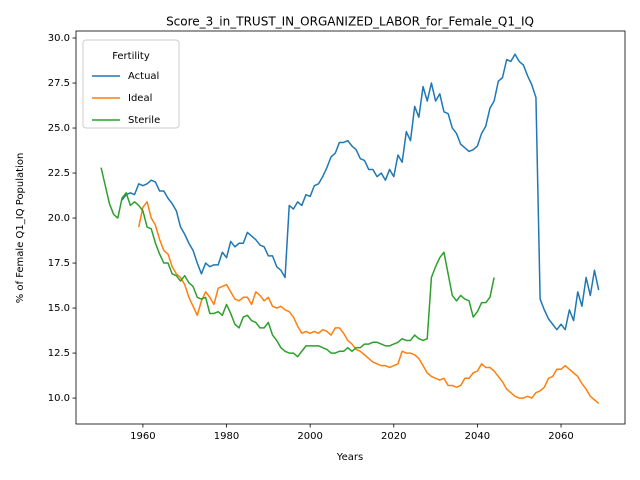 The width and height of the screenshot is (640, 480). I want to click on legend-title: Fertility, so click(131, 56).